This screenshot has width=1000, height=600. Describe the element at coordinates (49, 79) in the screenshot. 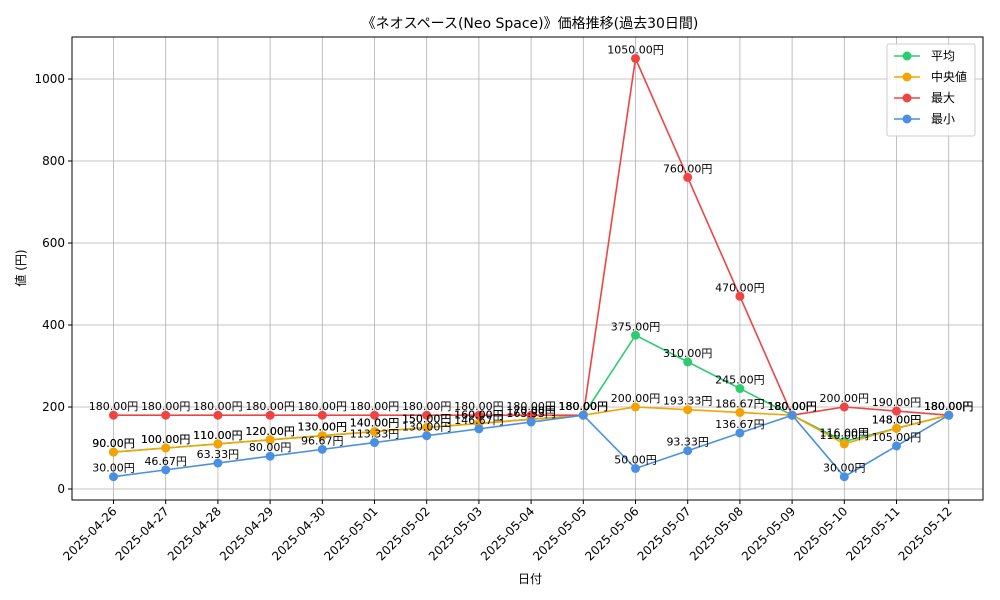

I see `y-tick-label: 1000` at that location.